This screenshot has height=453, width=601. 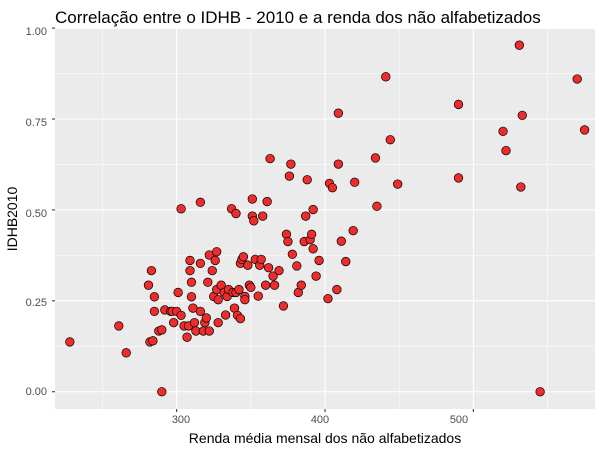 I want to click on x-axis-title: Renda média mensal dos não alfabetizados, so click(x=325, y=438).